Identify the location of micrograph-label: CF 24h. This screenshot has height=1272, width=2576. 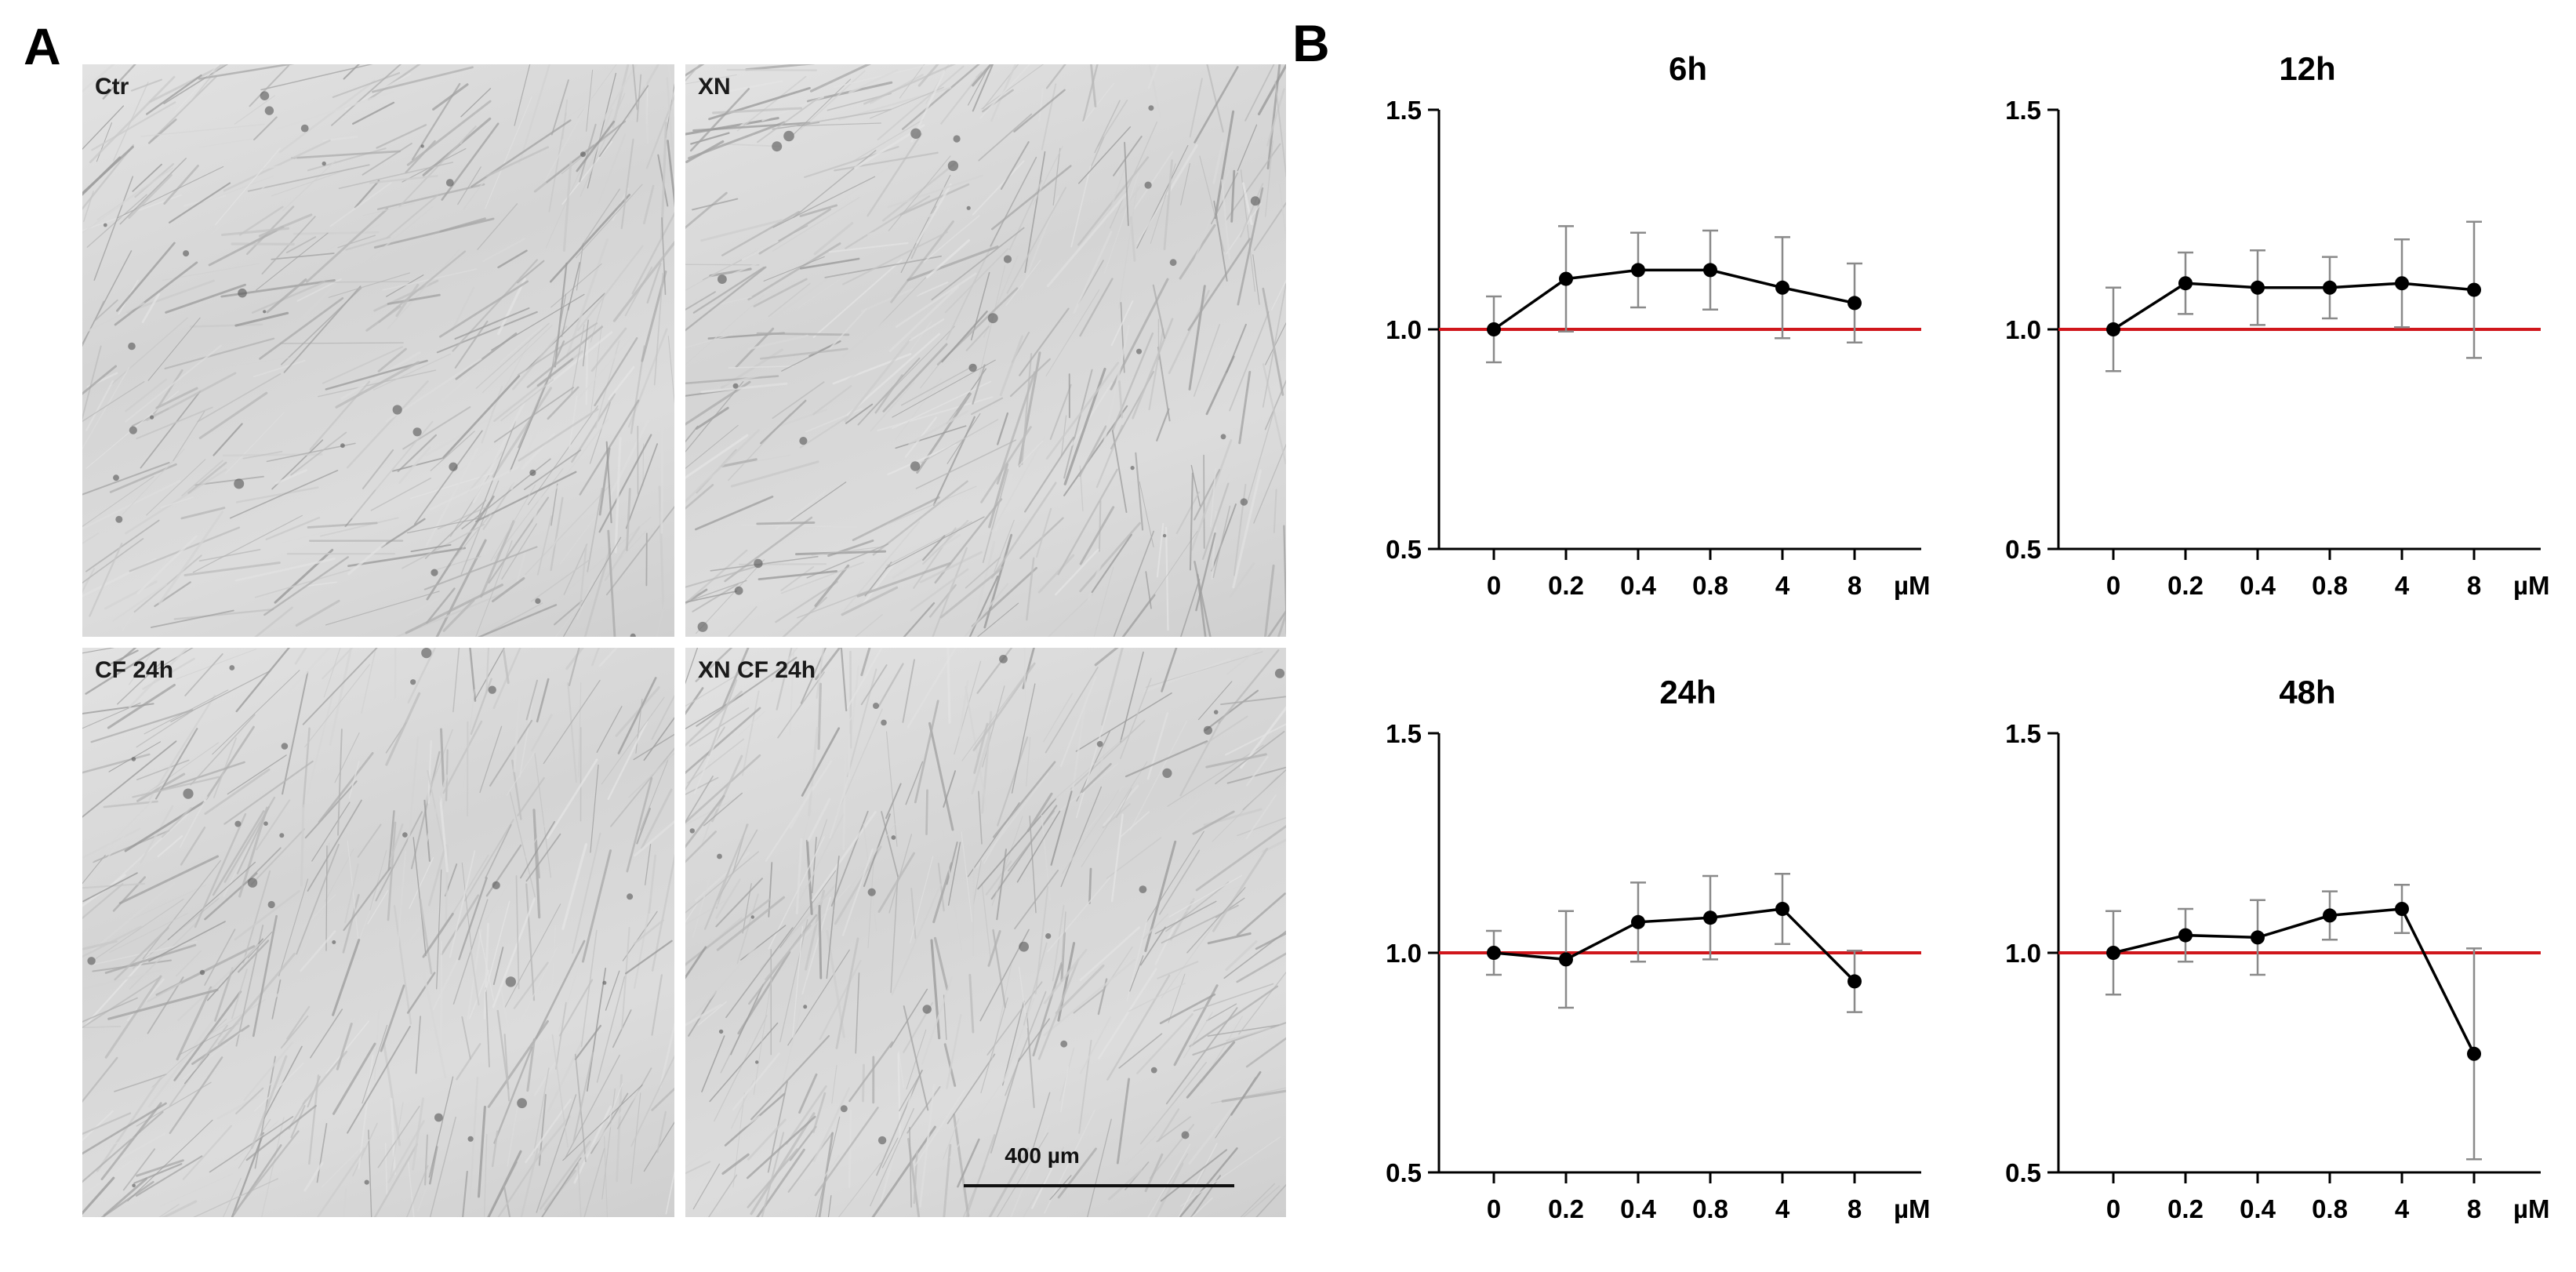
(134, 670).